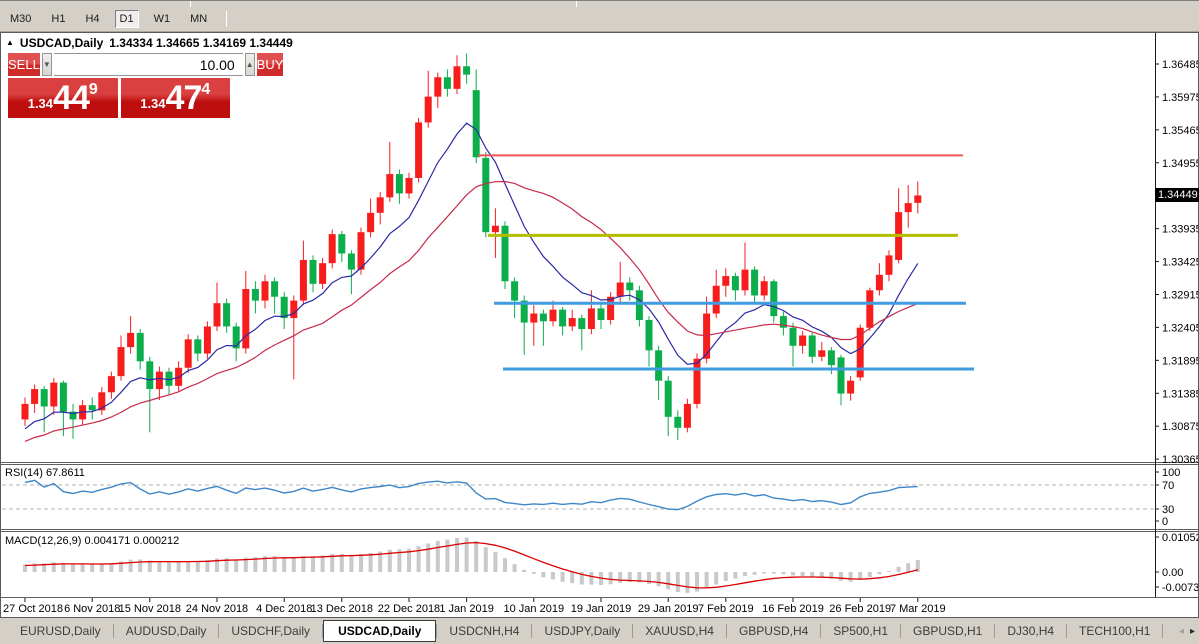 This screenshot has width=1199, height=644. What do you see at coordinates (162, 19) in the screenshot?
I see `timeframe-button-w1: W1` at bounding box center [162, 19].